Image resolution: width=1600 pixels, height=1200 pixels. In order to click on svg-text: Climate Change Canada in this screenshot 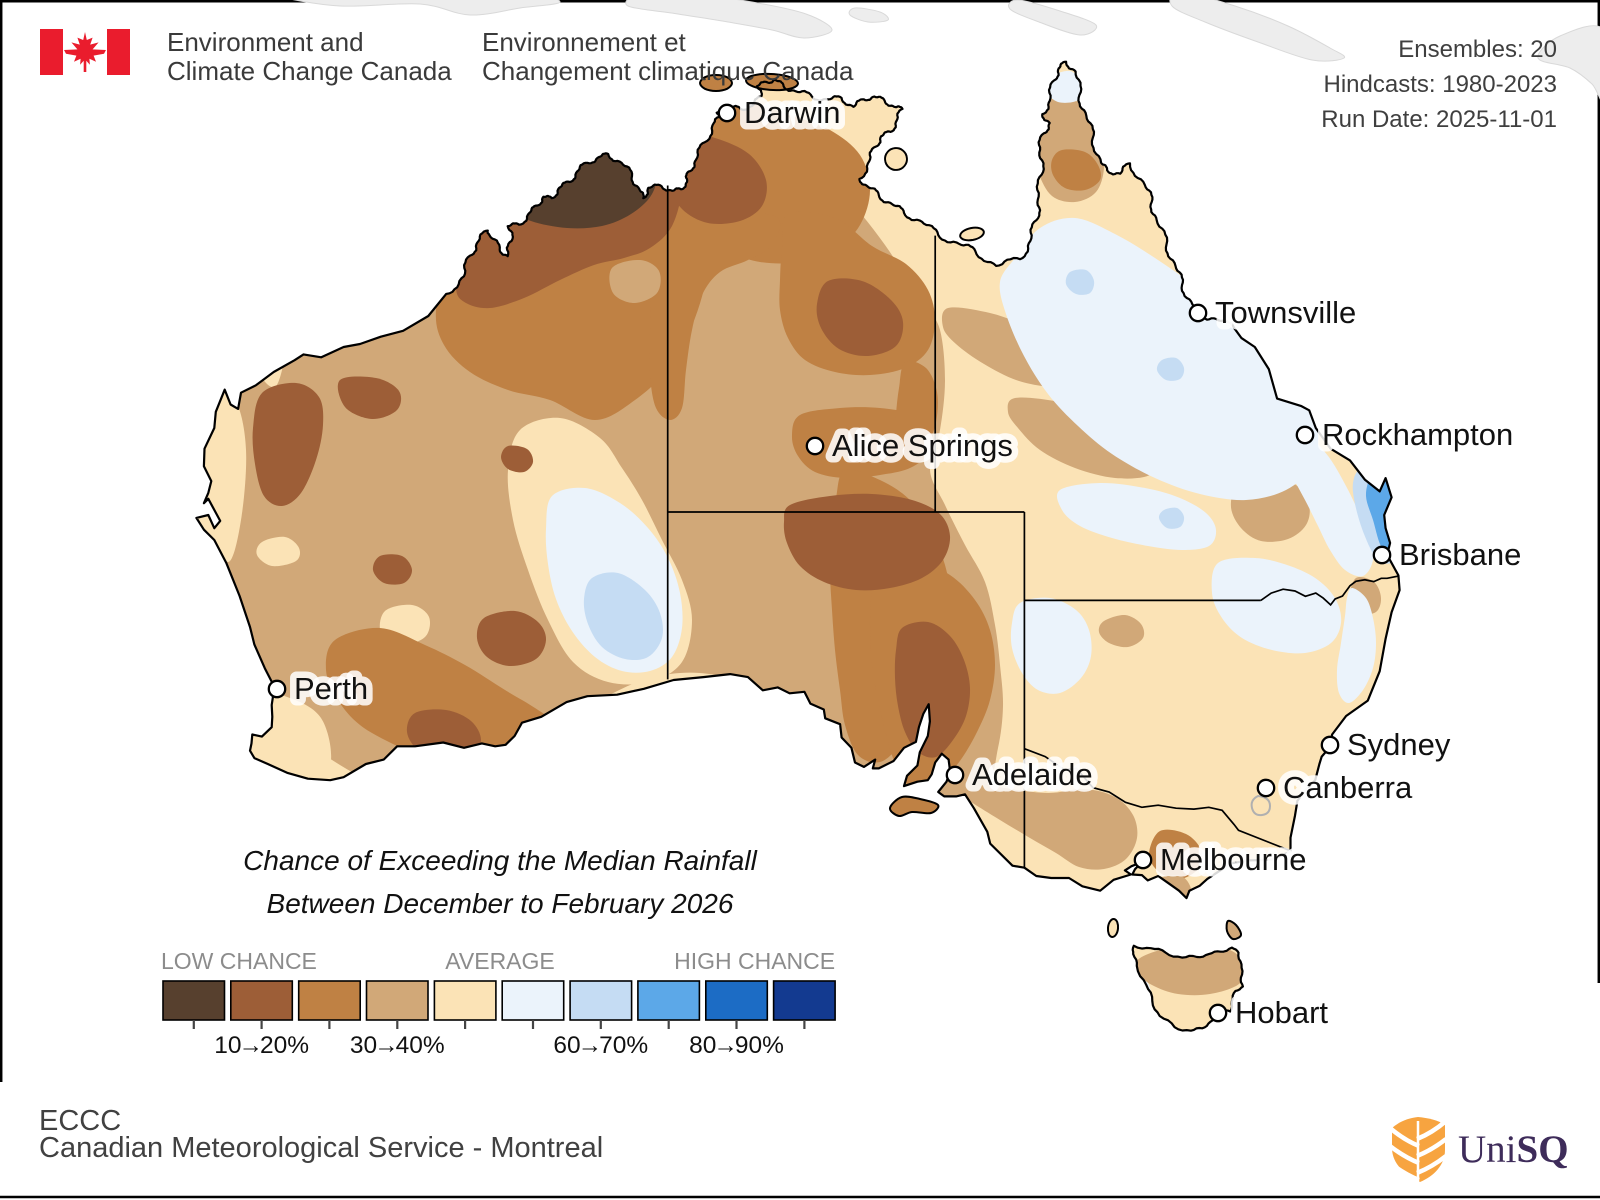, I will do `click(309, 71)`.